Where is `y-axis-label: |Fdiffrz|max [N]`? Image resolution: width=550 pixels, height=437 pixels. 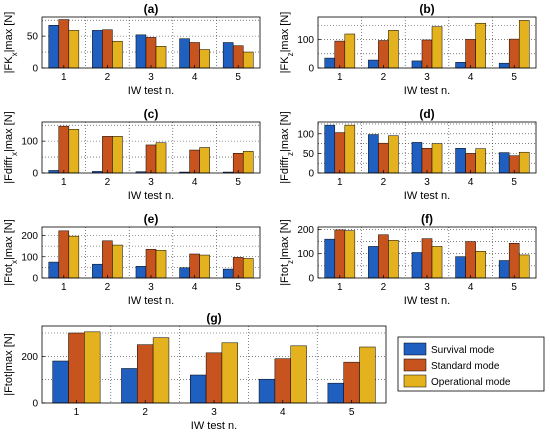
y-axis-label: |Fdiffrz|max [N] is located at coordinates (287, 147).